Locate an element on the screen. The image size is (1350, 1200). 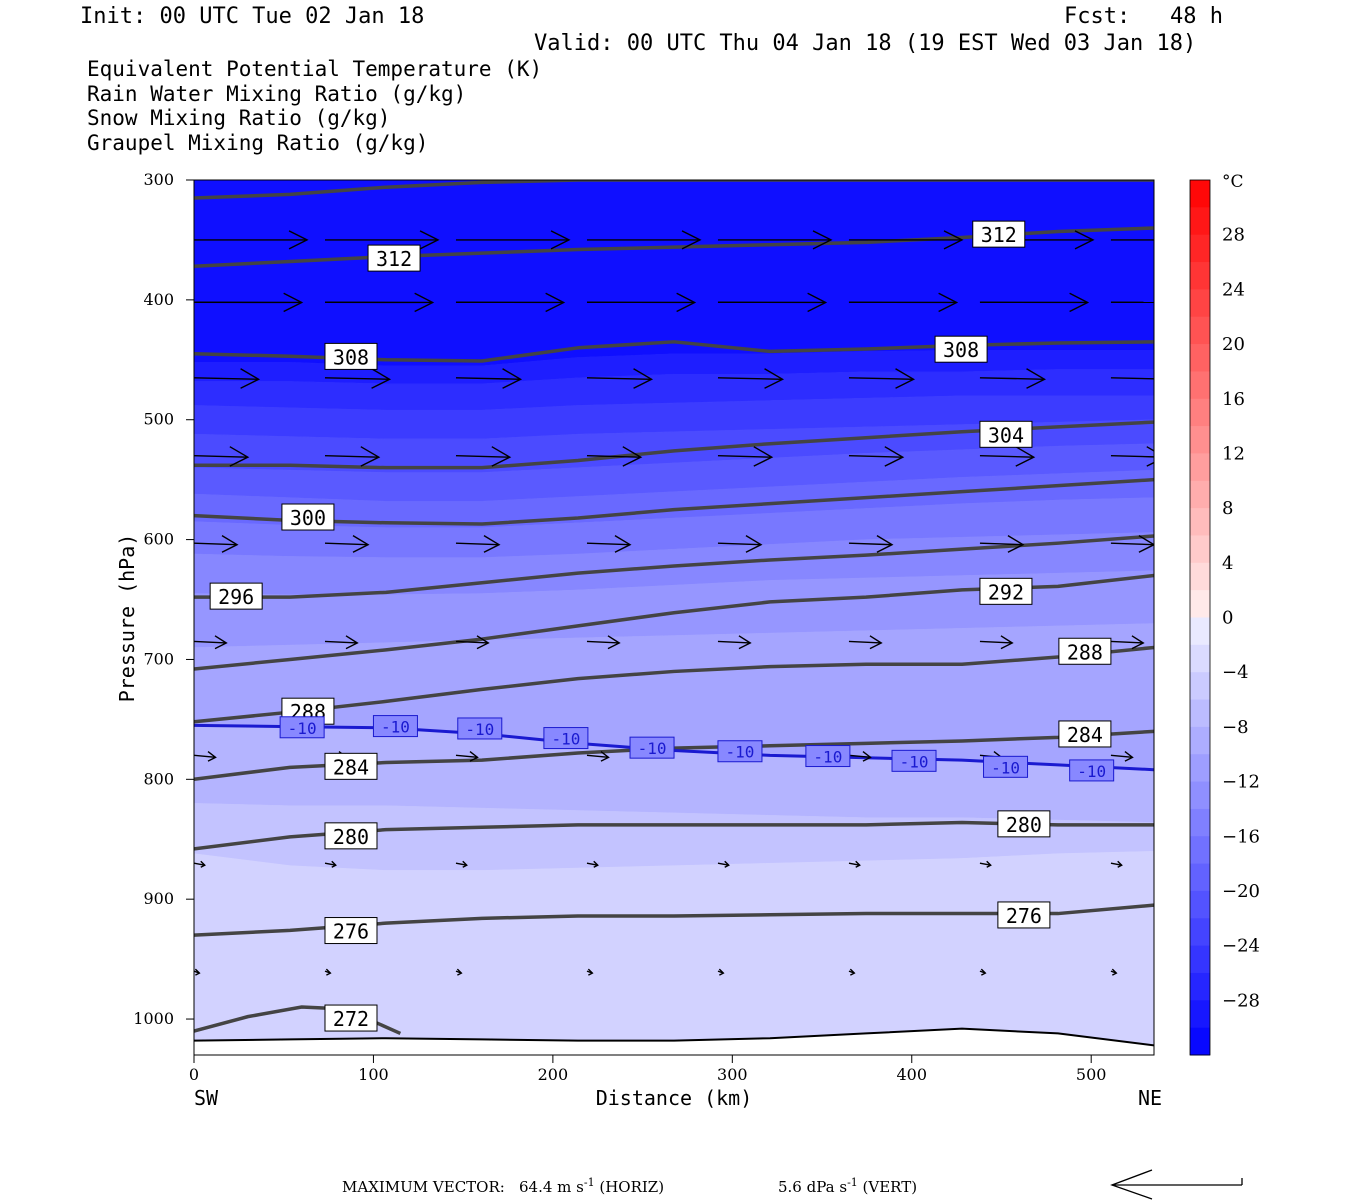
temp-band--30 is located at coordinates (674, 273).